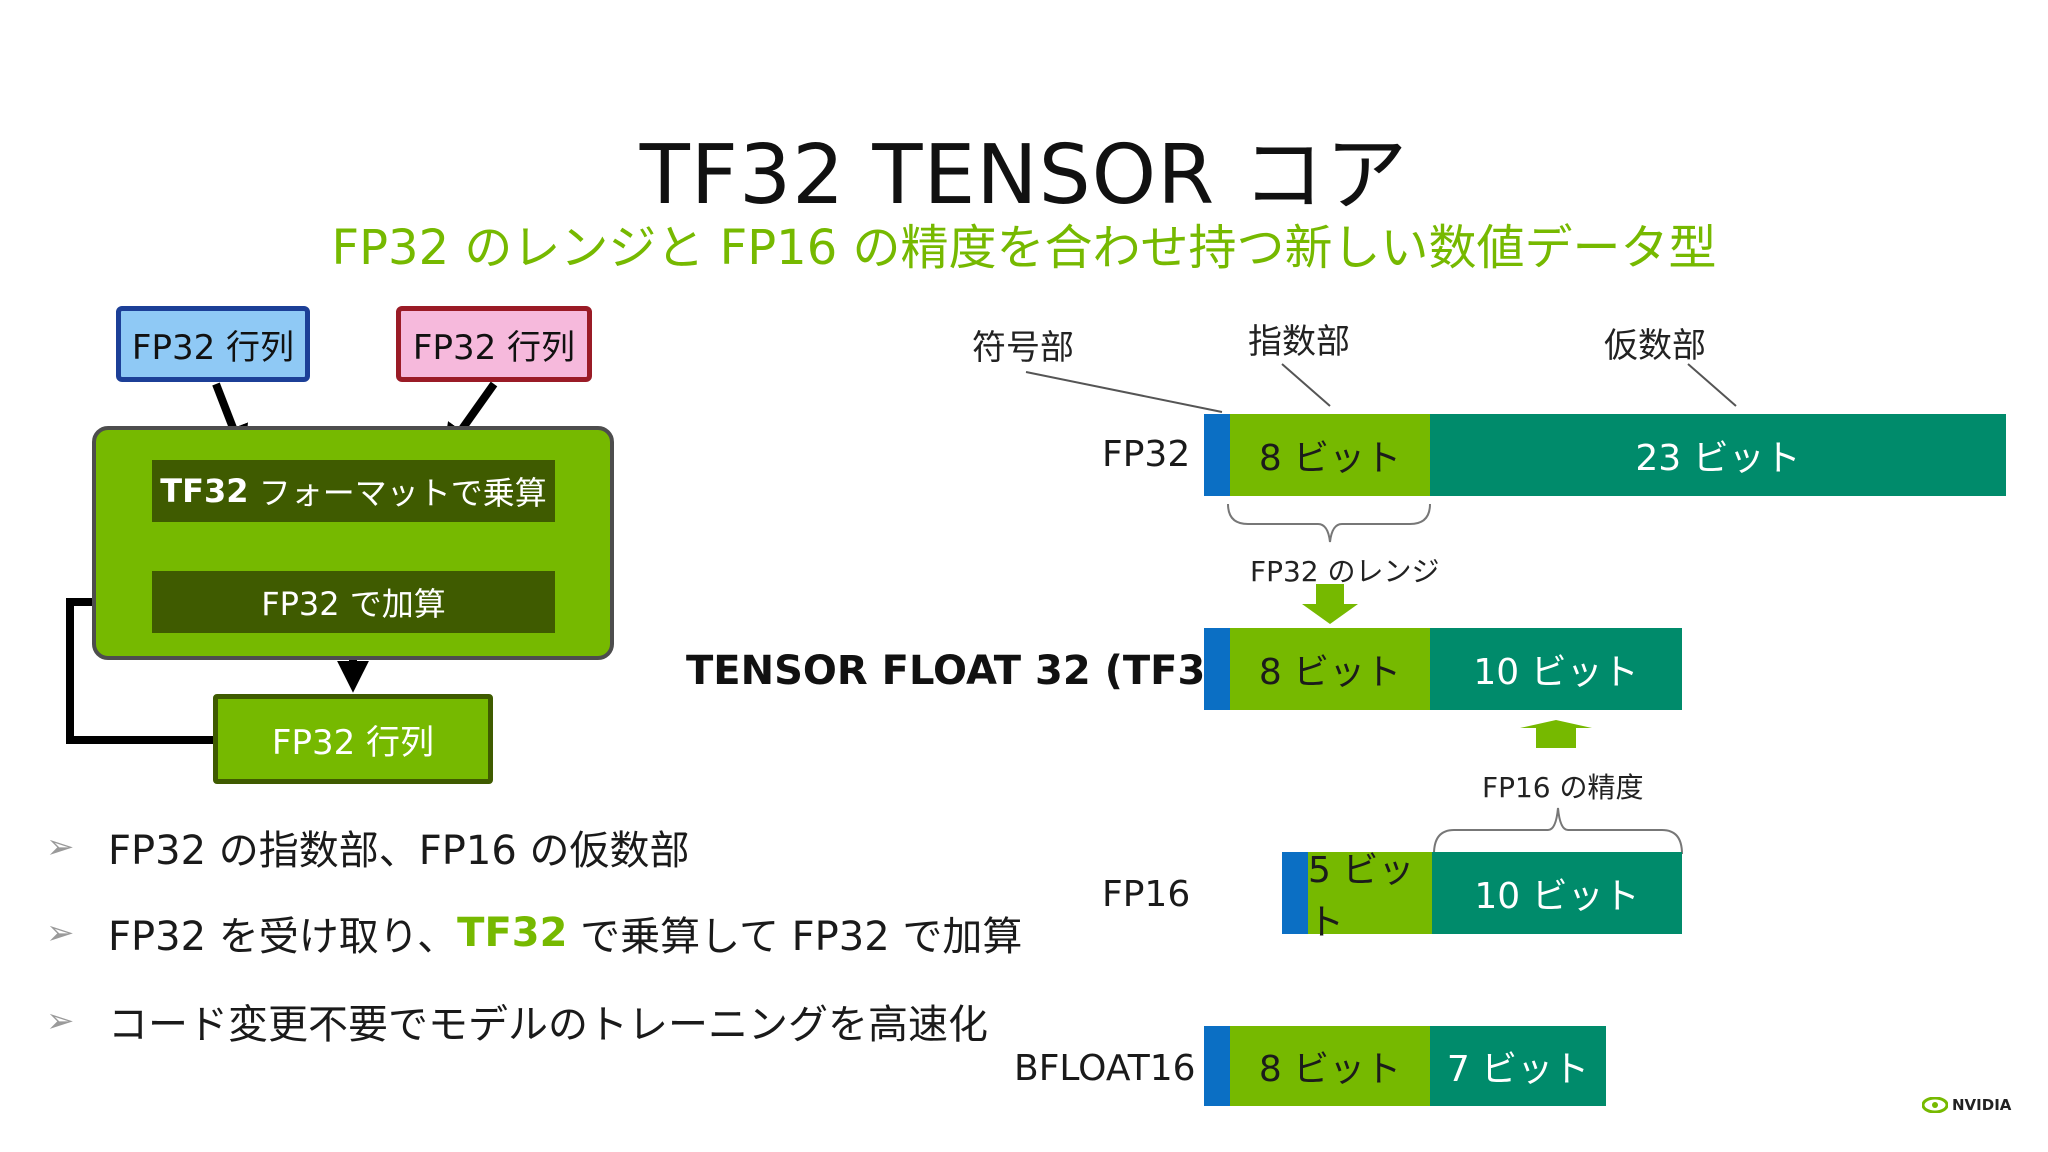 The image size is (2048, 1152). I want to click on multiply-step-format: TF32, so click(204, 491).